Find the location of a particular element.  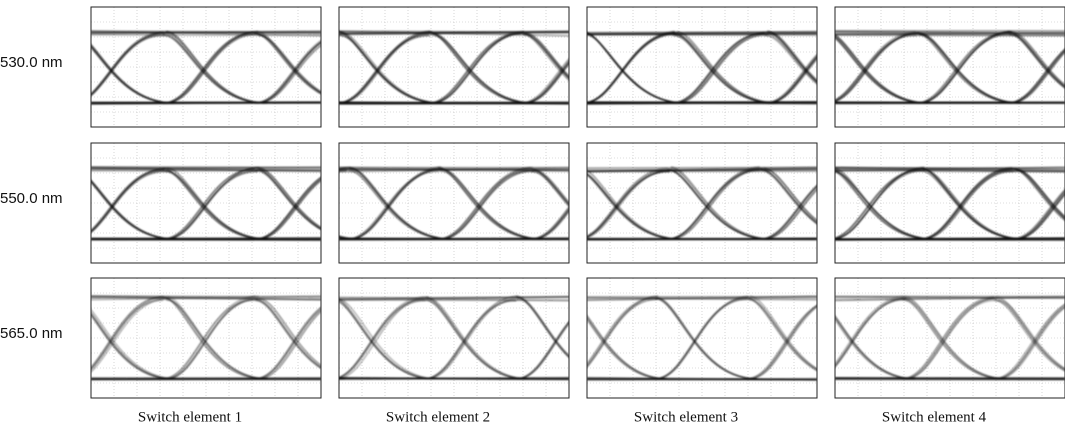

column-label: Switch element 2 is located at coordinates (438, 417).